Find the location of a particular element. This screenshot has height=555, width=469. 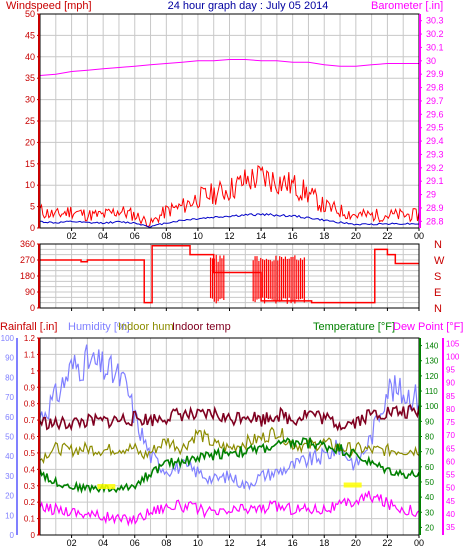

baro-ytick-label: 29.1 is located at coordinates (435, 181).